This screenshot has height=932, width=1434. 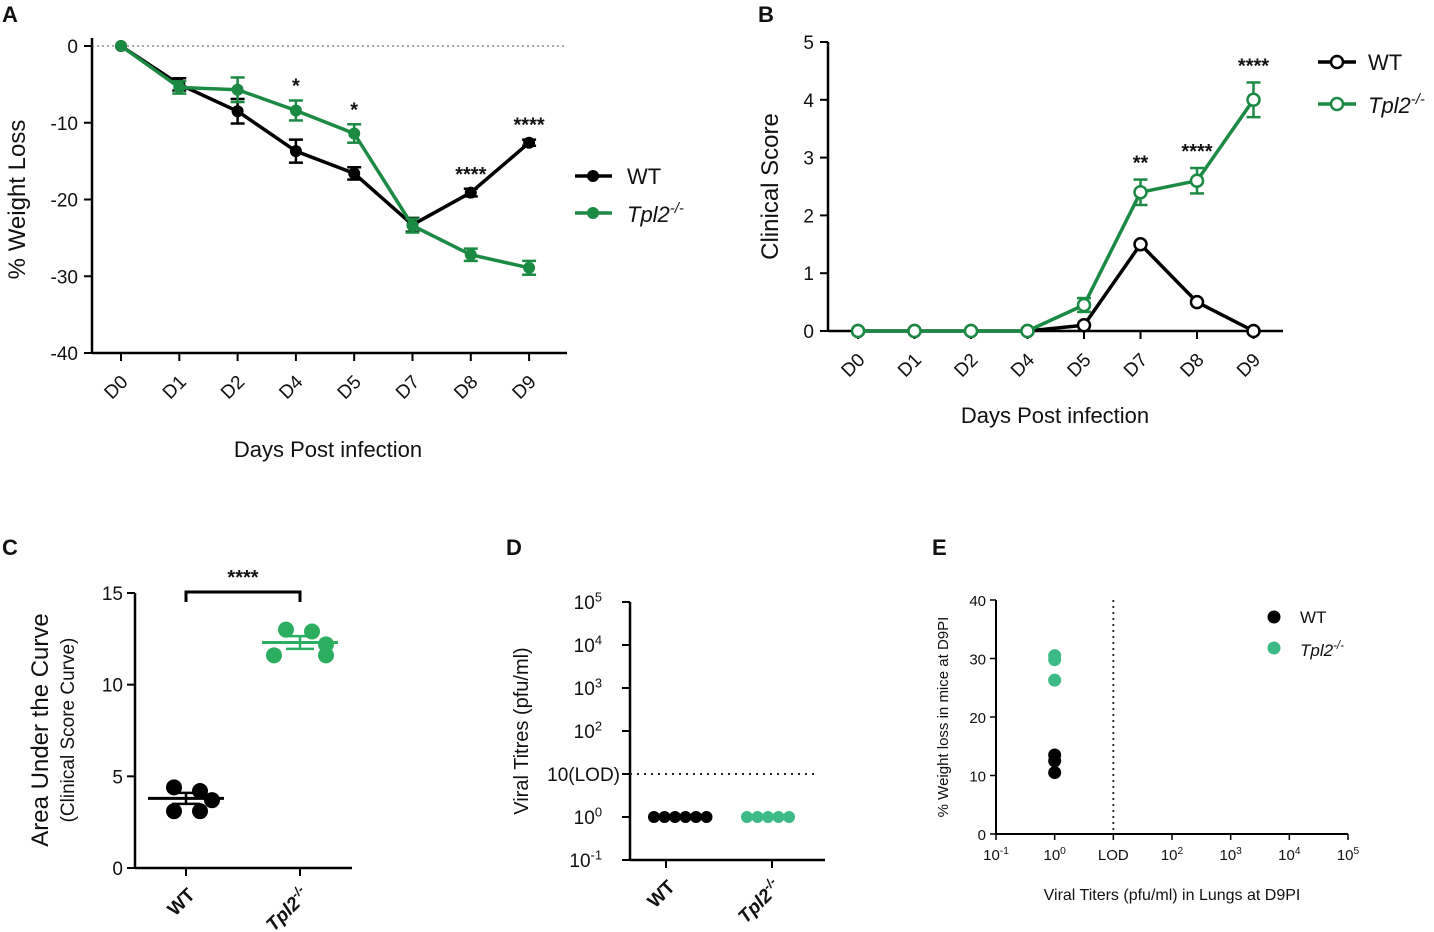 What do you see at coordinates (977, 601) in the screenshot?
I see `y-tick-label: 40` at bounding box center [977, 601].